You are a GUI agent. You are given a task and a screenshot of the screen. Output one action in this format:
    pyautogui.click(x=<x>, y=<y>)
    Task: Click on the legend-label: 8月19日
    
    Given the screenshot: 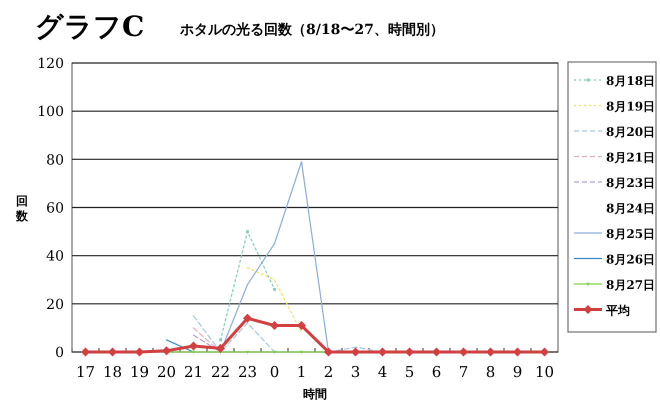 What is the action you would take?
    pyautogui.click(x=631, y=107)
    